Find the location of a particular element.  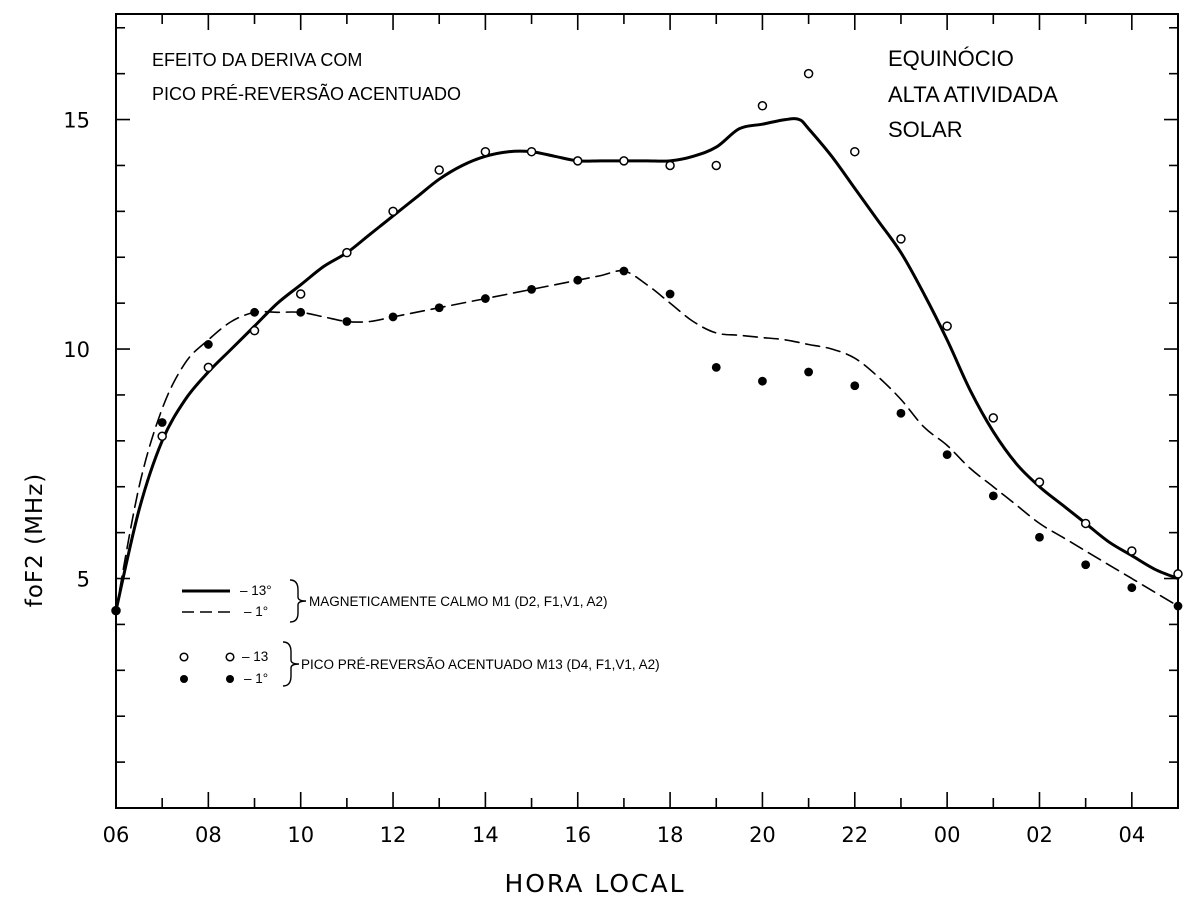

x-tick-label: 12 is located at coordinates (393, 835).